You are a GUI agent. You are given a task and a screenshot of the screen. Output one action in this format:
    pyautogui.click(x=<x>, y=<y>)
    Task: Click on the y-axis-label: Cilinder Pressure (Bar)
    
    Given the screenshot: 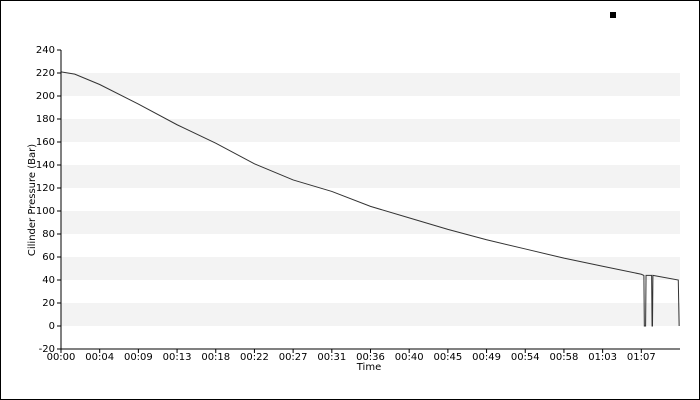 What is the action you would take?
    pyautogui.click(x=32, y=200)
    